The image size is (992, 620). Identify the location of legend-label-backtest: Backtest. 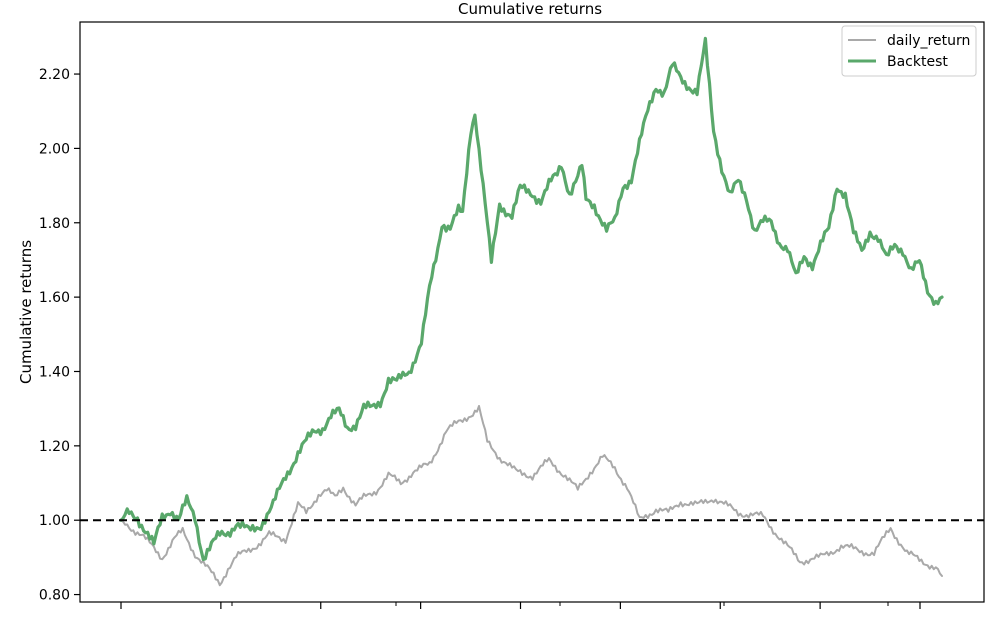
(917, 62).